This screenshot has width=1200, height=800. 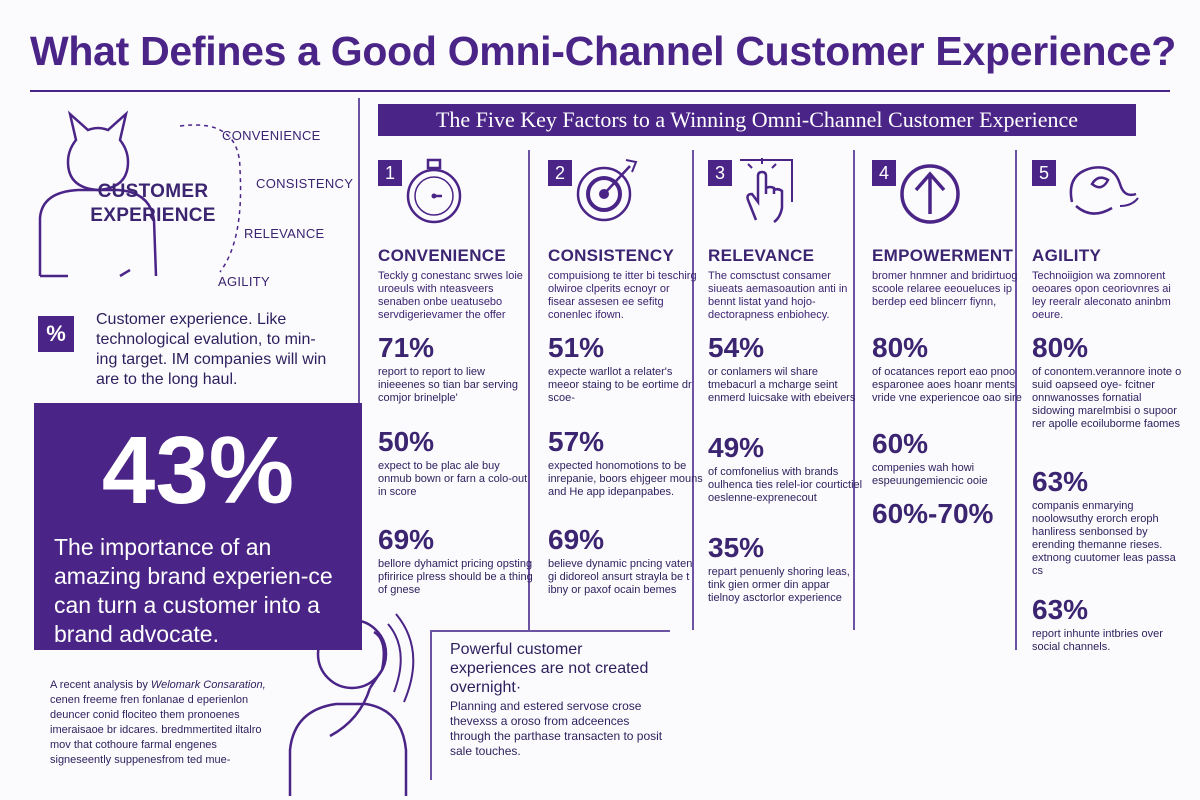 What do you see at coordinates (153, 204) in the screenshot?
I see `customer-experience-title: CUSTOMER EXPERIENCE` at bounding box center [153, 204].